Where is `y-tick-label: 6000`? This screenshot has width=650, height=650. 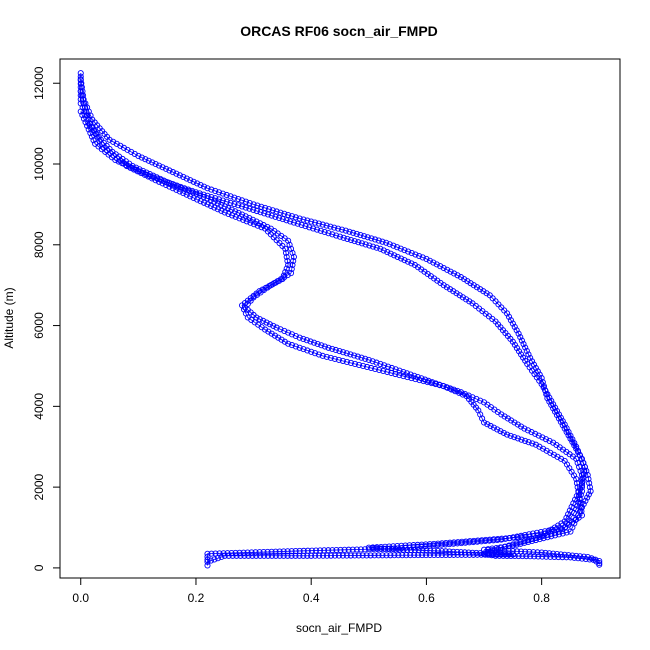
y-tick-label: 6000 is located at coordinates (39, 325).